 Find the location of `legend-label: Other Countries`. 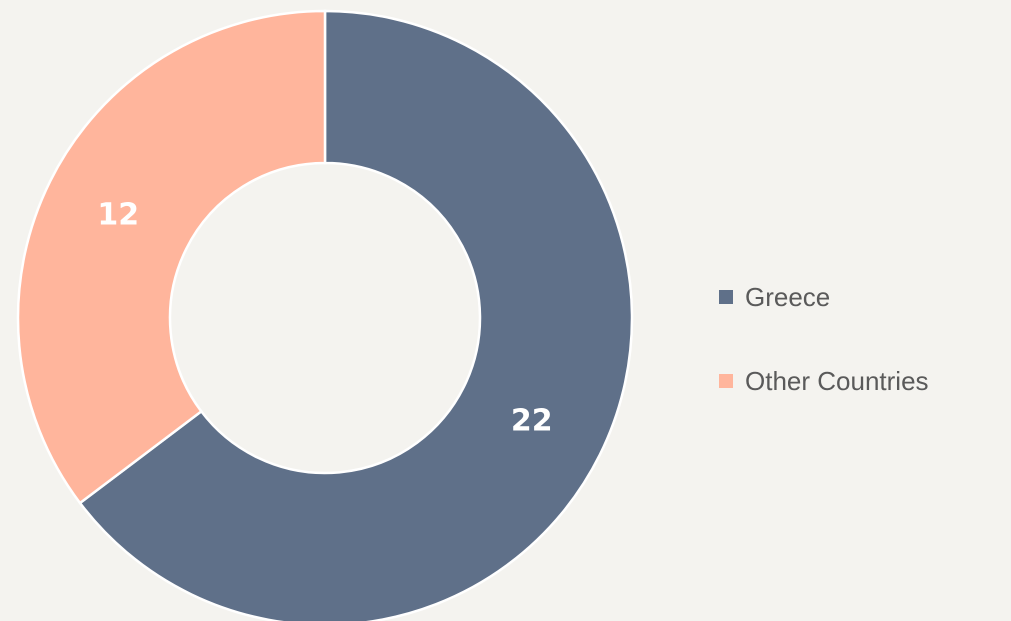

legend-label: Other Countries is located at coordinates (837, 381).